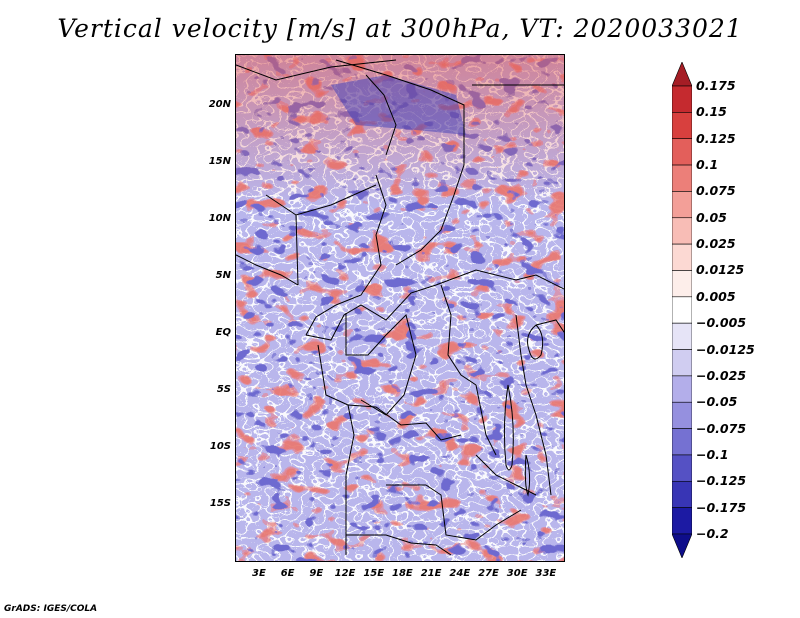  What do you see at coordinates (716, 296) in the screenshot?
I see `colorbar-label: 0.005` at bounding box center [716, 296].